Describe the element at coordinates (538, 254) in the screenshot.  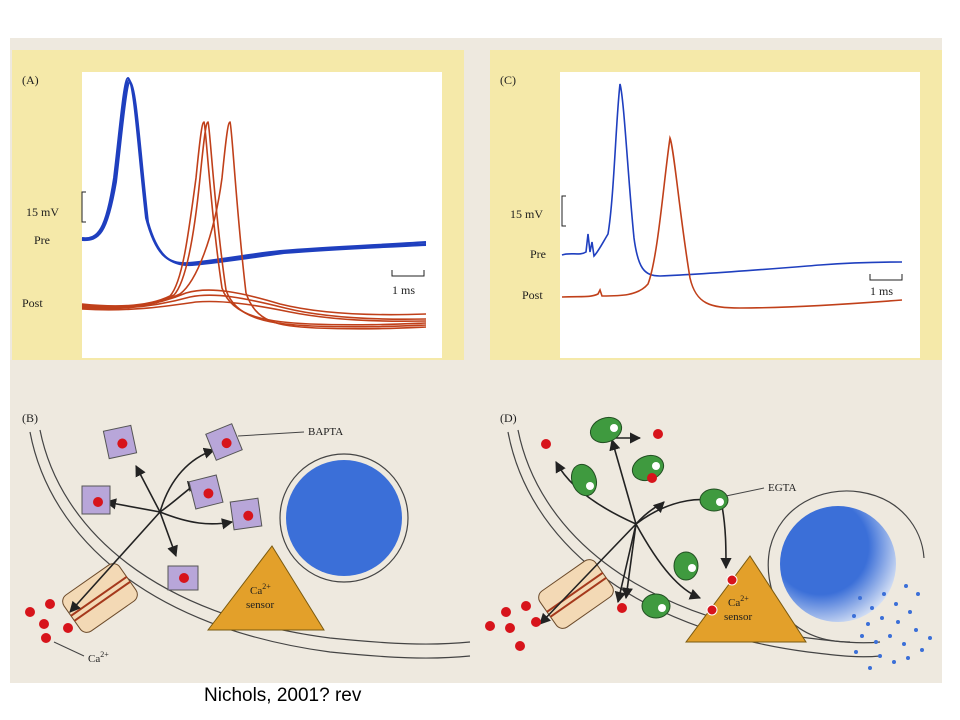
I see `panel-c-pre-label: Pre` at that location.